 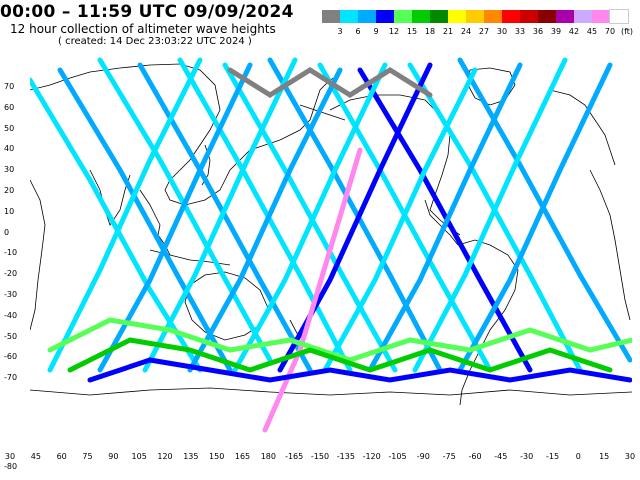 I want to click on legend-label: 30, so click(x=502, y=31).